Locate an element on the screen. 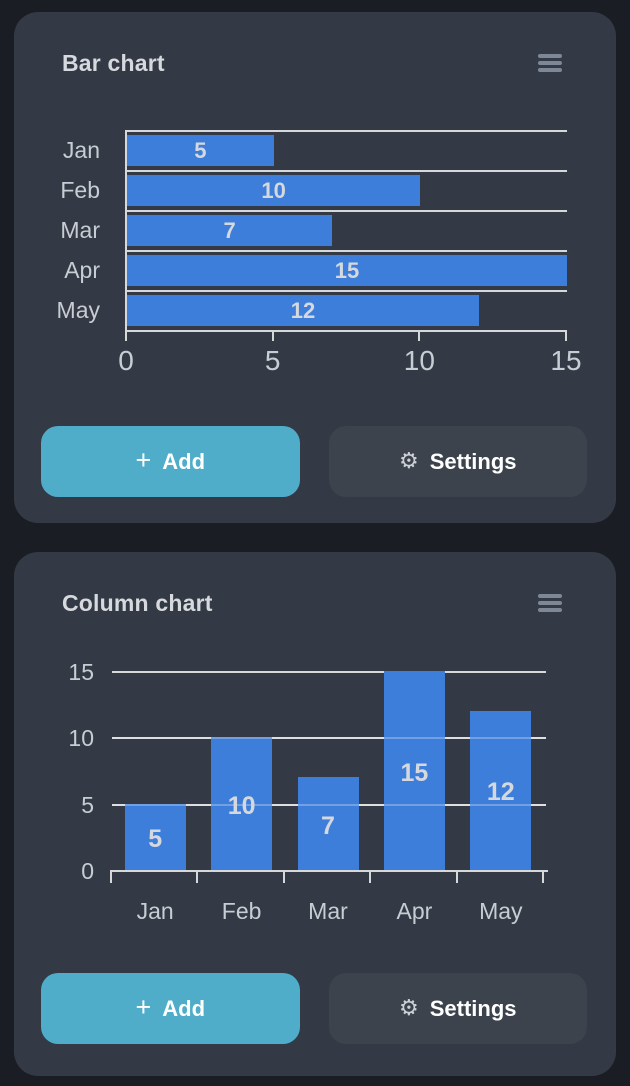  bar-value-label: 12 is located at coordinates (303, 310).